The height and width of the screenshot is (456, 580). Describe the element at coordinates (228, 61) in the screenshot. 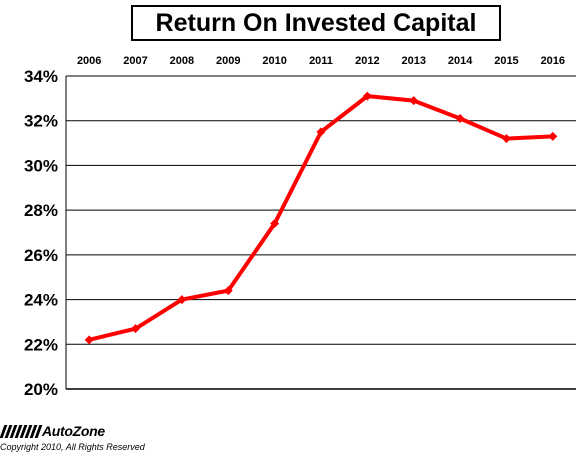

I see `x-tick-label: 2009` at that location.